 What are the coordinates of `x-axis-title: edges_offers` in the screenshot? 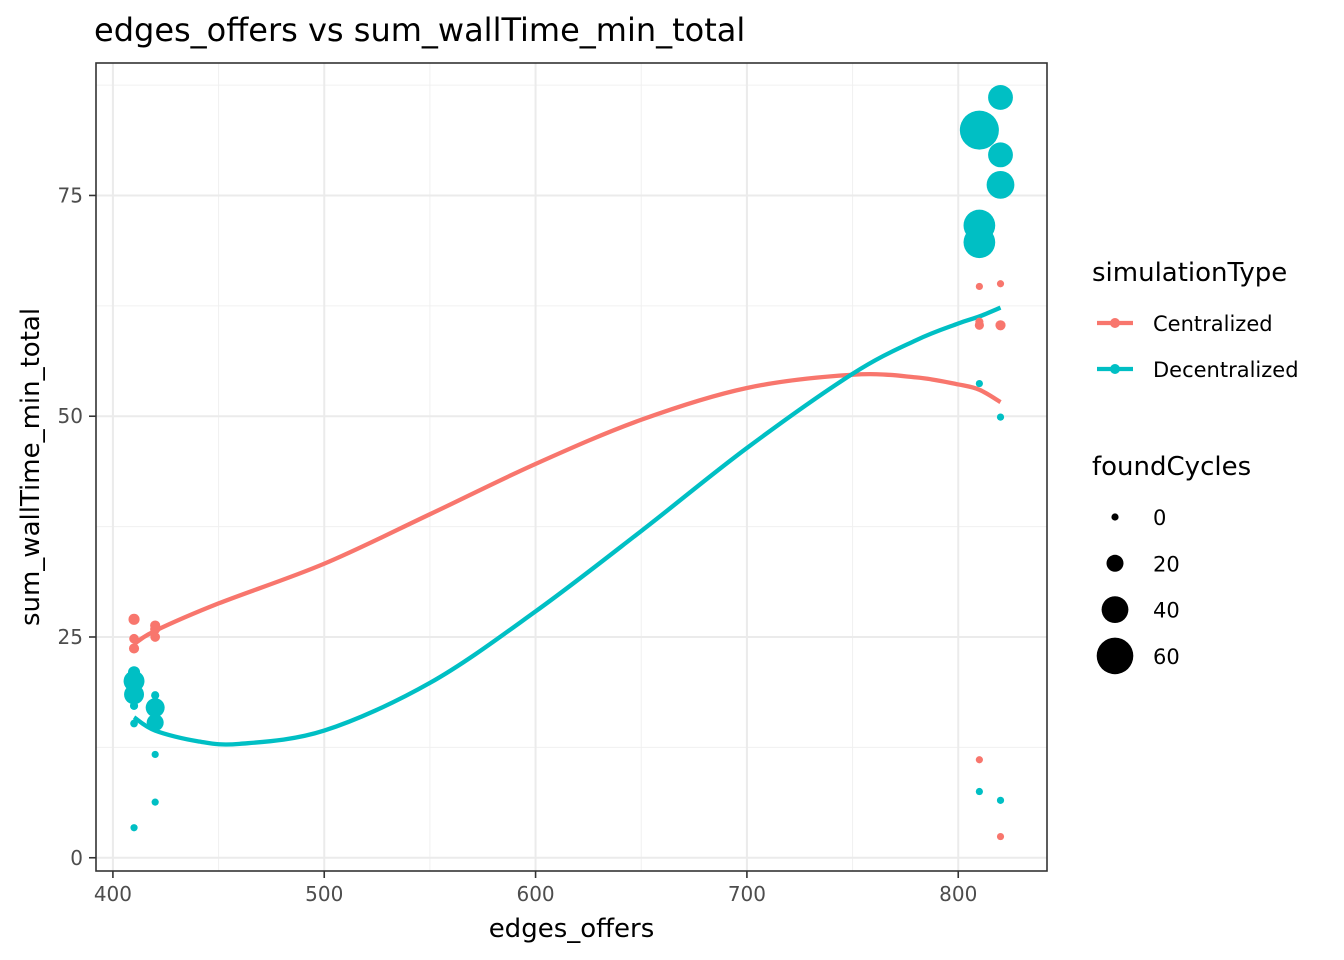 It's located at (572, 929).